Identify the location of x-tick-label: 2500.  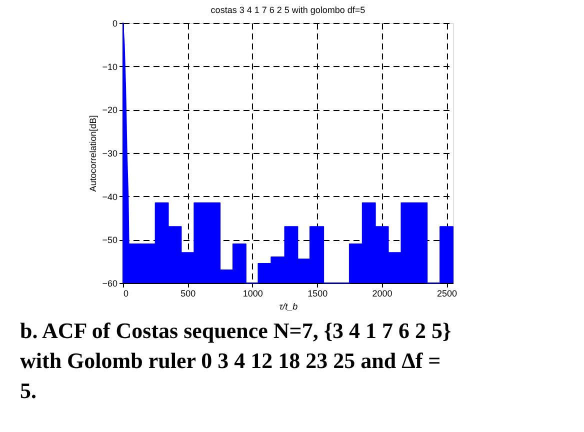
(447, 293).